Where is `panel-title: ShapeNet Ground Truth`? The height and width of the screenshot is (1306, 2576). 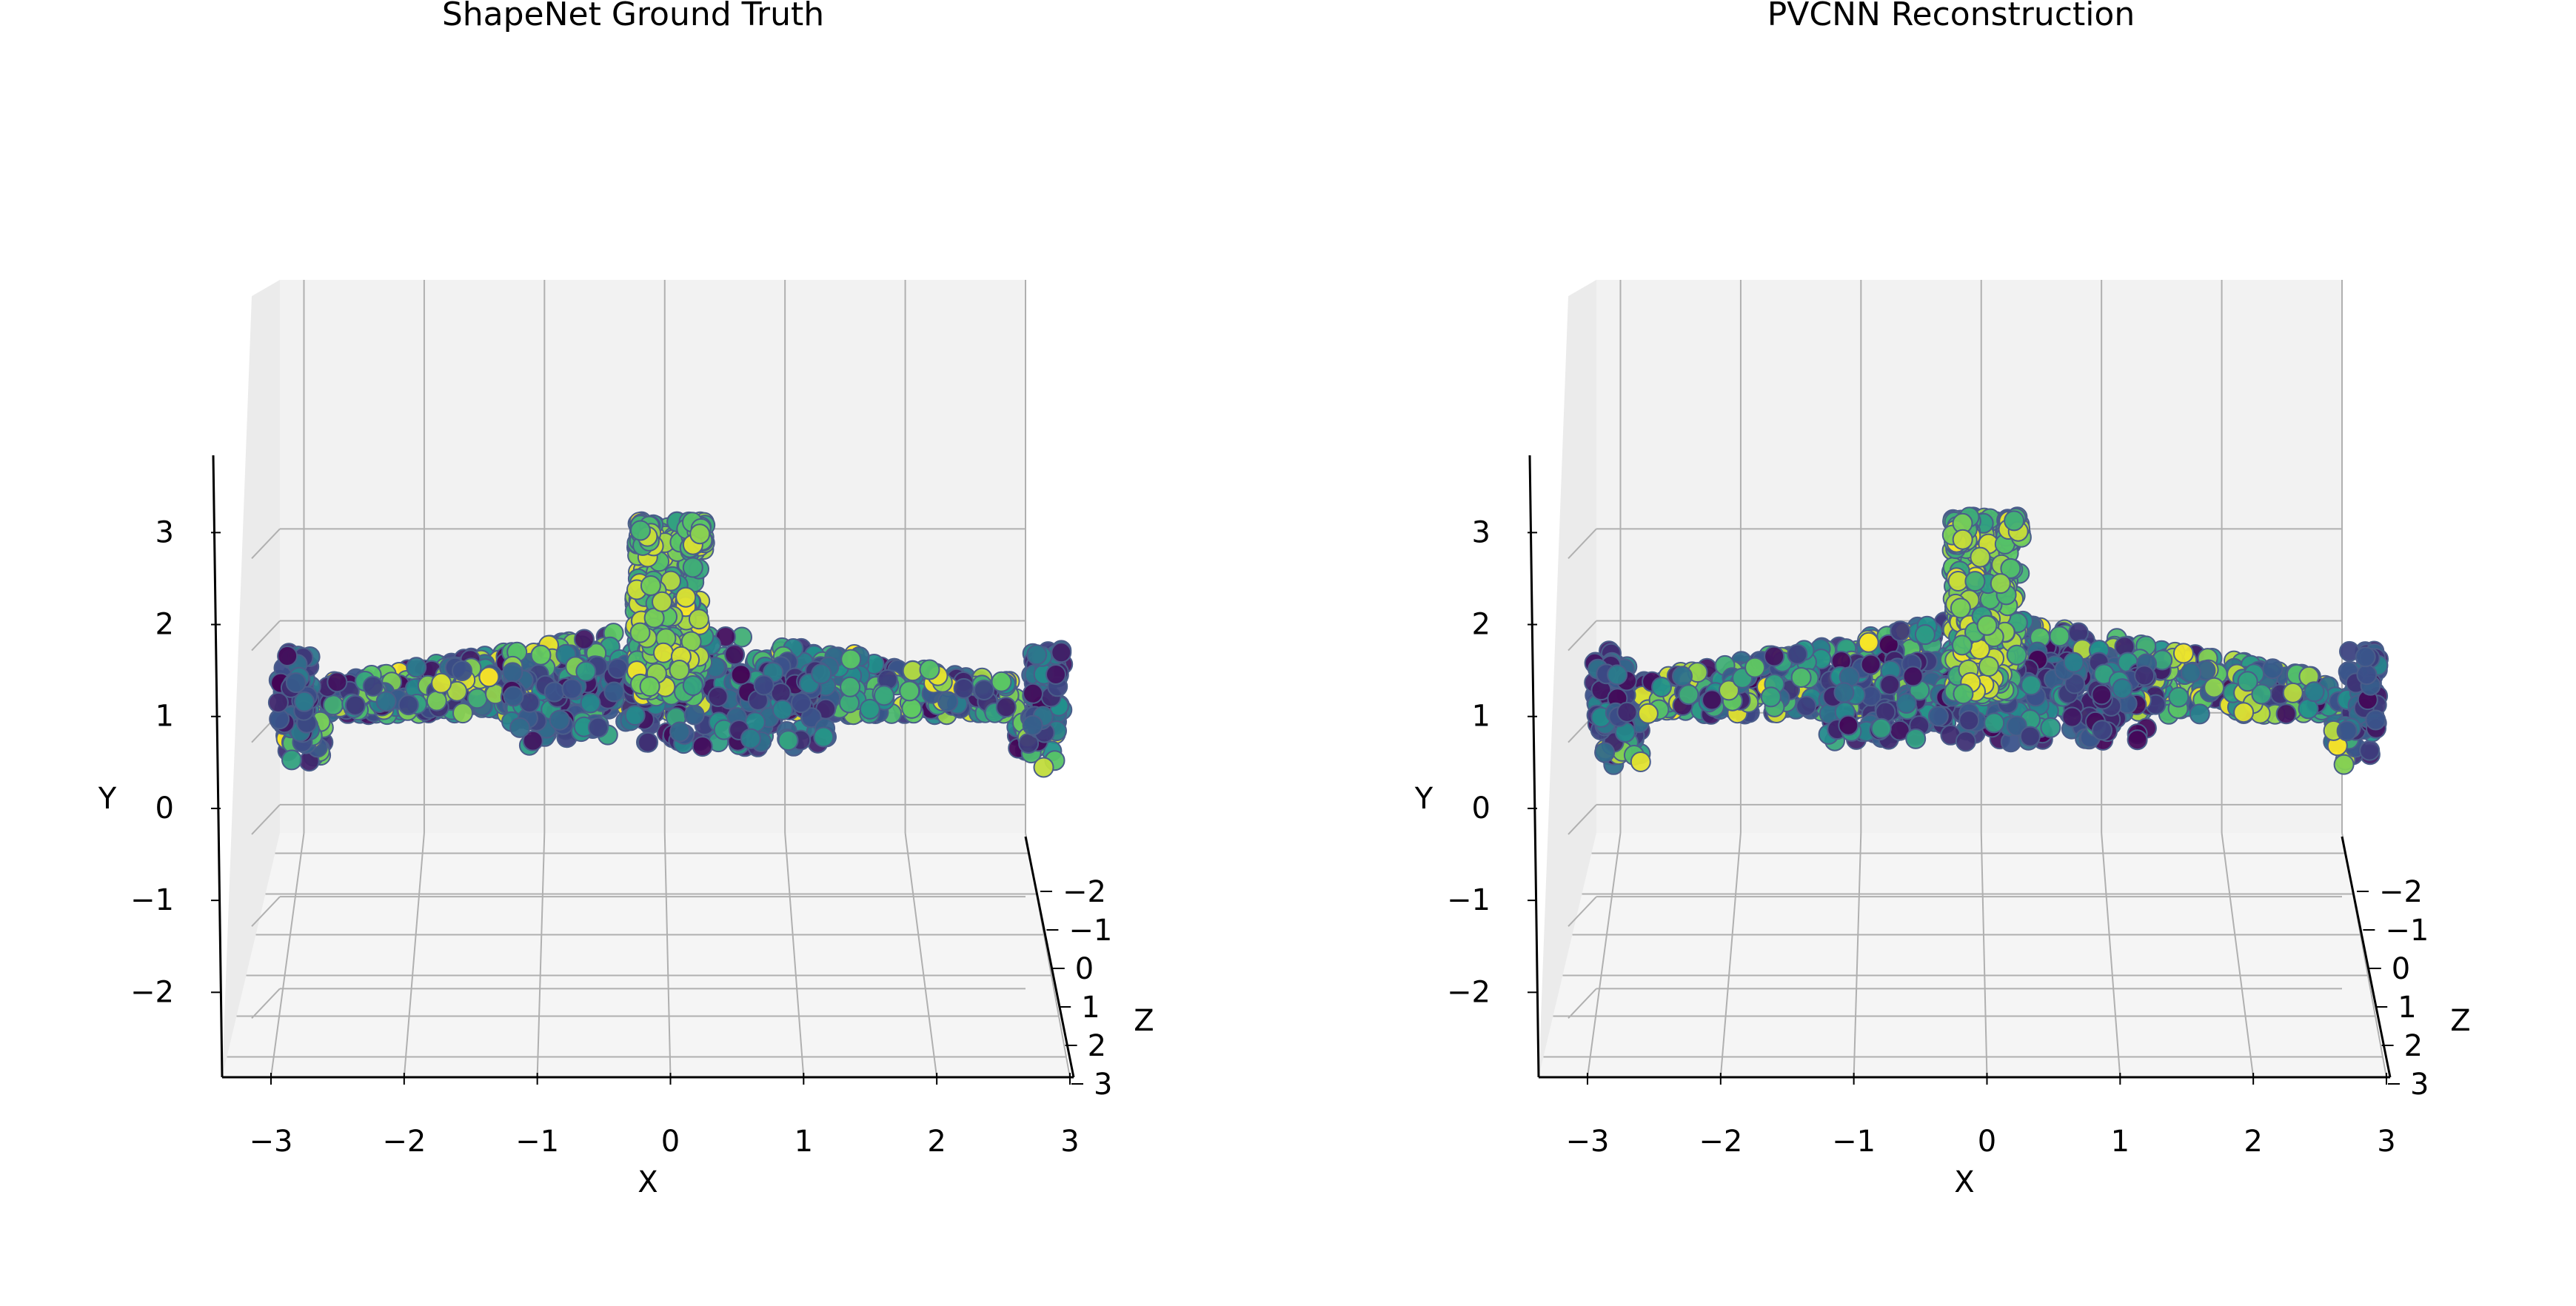 panel-title: ShapeNet Ground Truth is located at coordinates (633, 16).